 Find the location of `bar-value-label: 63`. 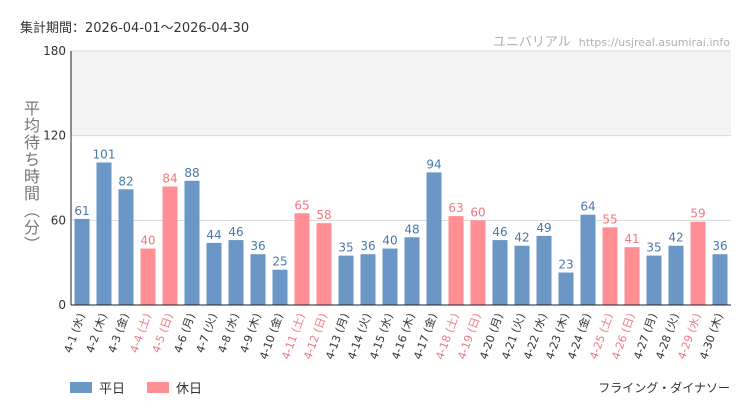

bar-value-label: 63 is located at coordinates (455, 208).